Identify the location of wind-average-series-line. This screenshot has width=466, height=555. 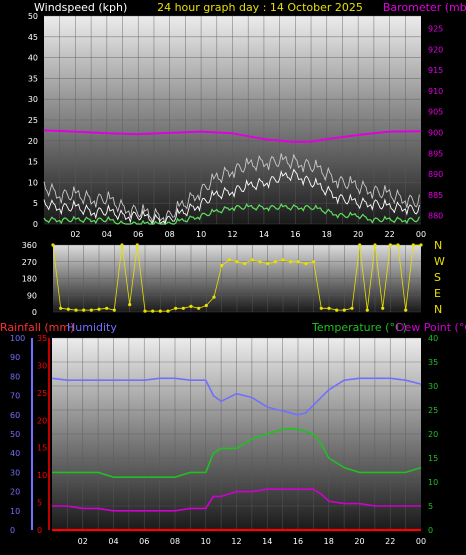
(231, 213).